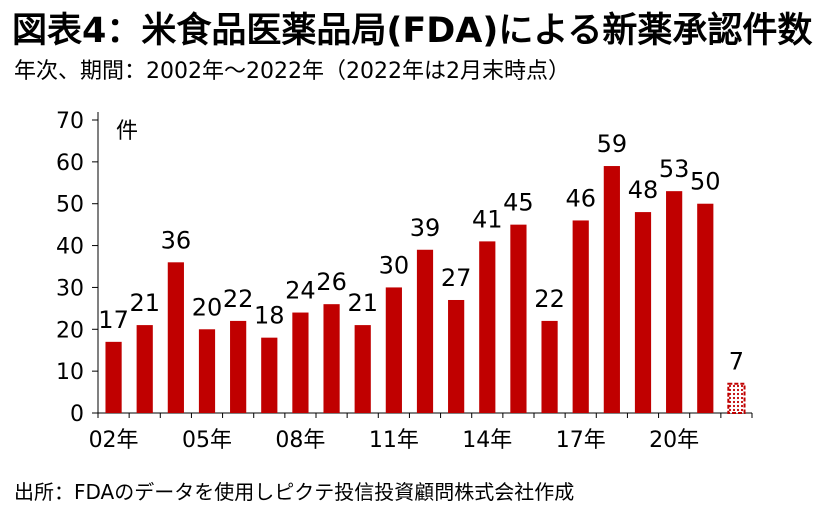 This screenshot has height=528, width=822. What do you see at coordinates (70, 121) in the screenshot?
I see `y-tick-label: 70` at bounding box center [70, 121].